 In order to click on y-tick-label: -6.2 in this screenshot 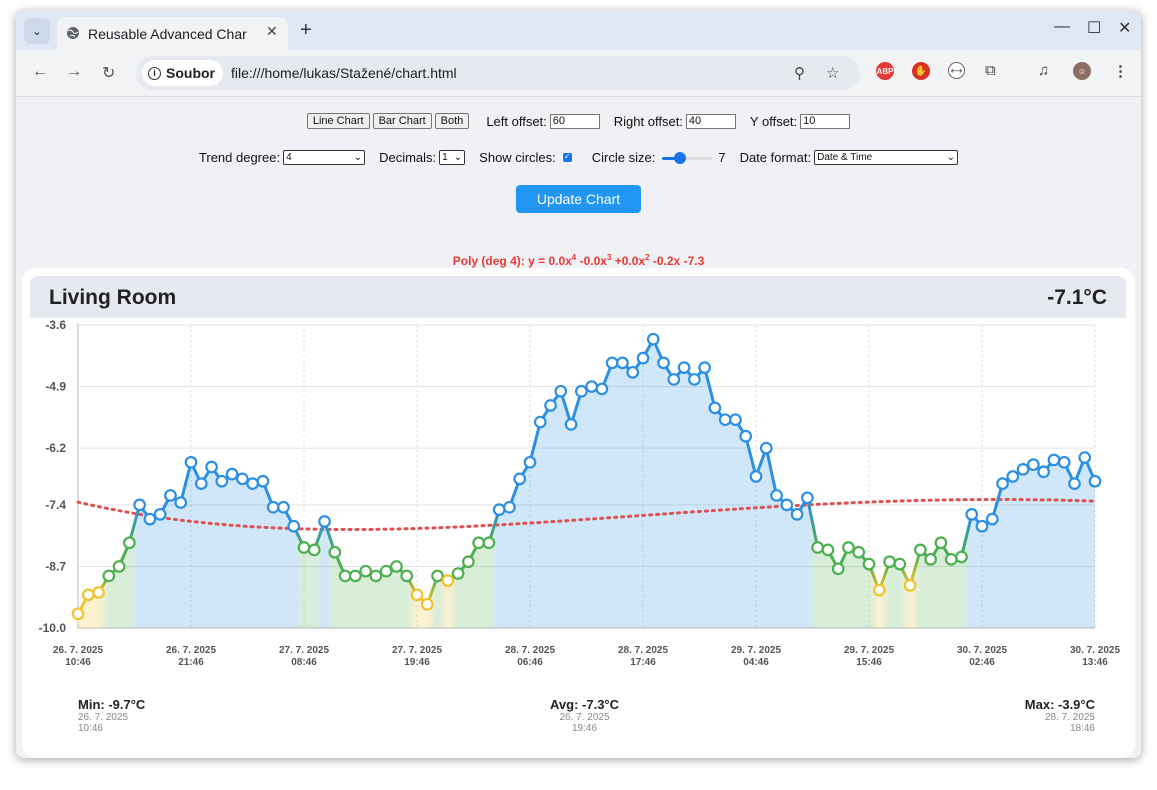, I will do `click(55, 448)`.